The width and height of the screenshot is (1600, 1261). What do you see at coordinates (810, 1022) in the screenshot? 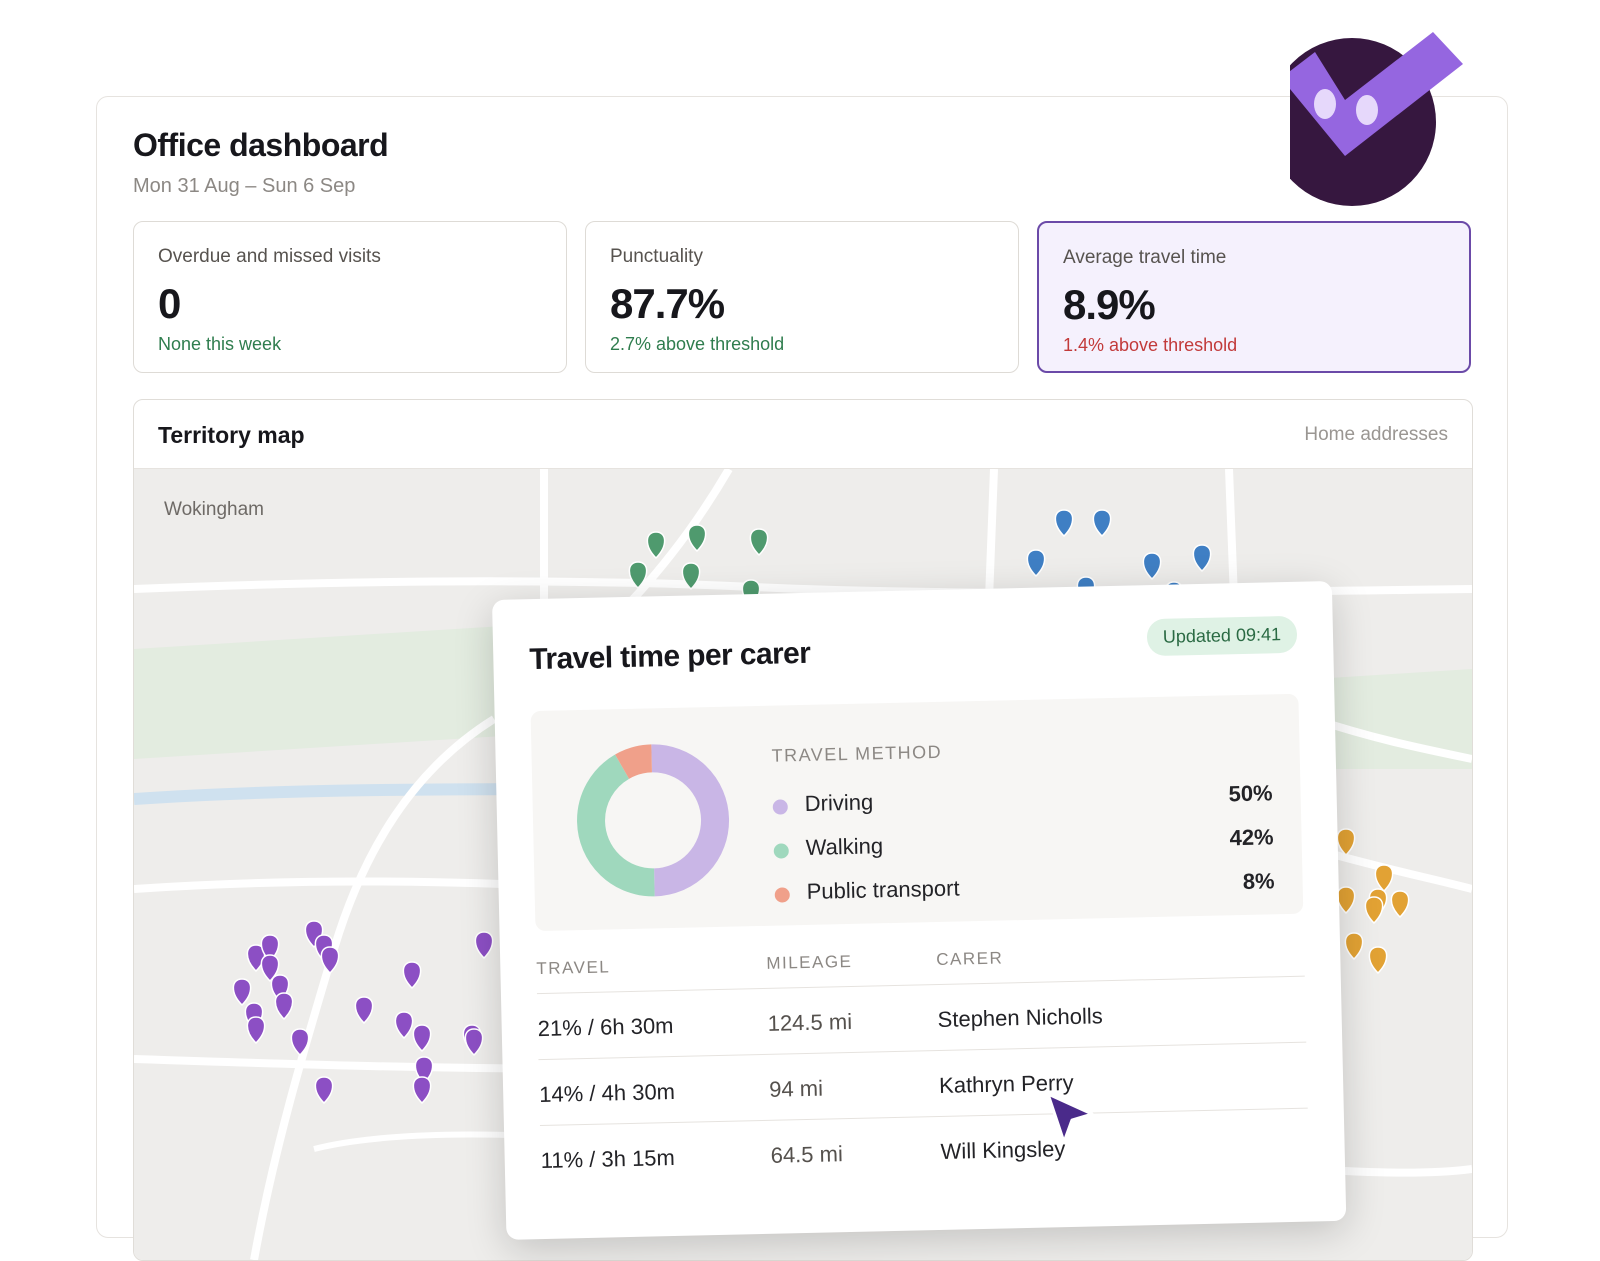
I see `mileage-cell: 124.5 mi` at bounding box center [810, 1022].